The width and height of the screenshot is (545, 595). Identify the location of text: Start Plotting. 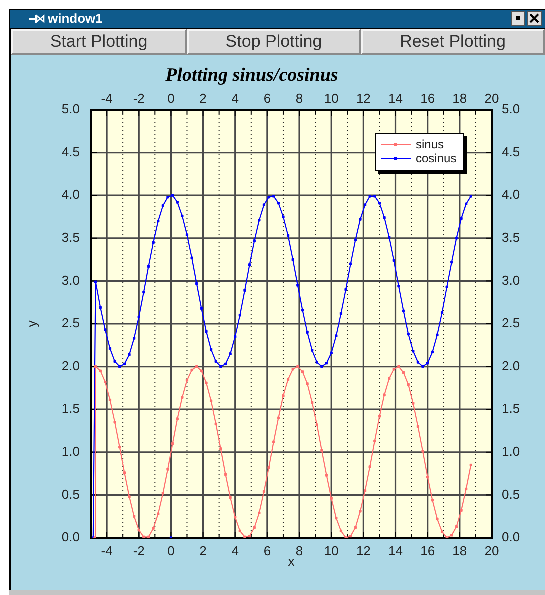
(99, 41).